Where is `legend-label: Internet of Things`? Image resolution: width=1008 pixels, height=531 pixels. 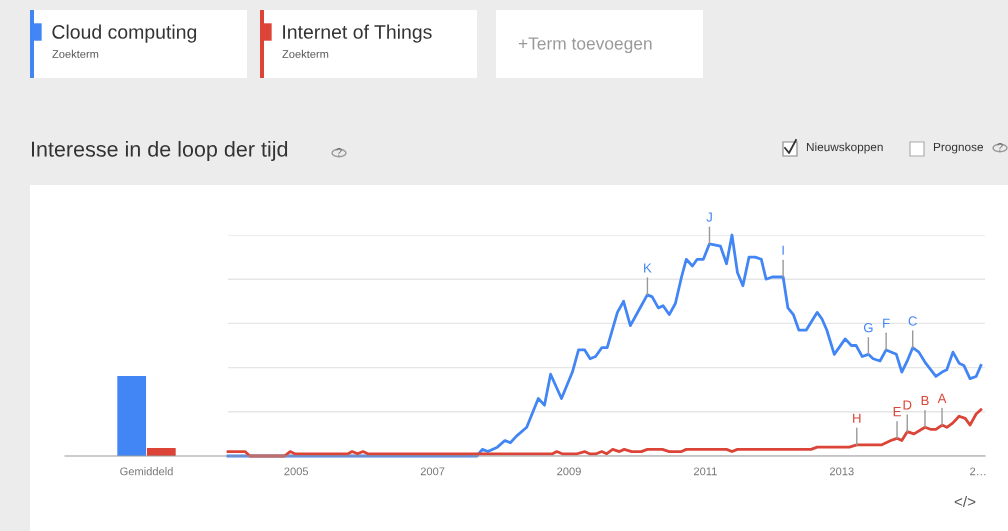 legend-label: Internet of Things is located at coordinates (357, 33).